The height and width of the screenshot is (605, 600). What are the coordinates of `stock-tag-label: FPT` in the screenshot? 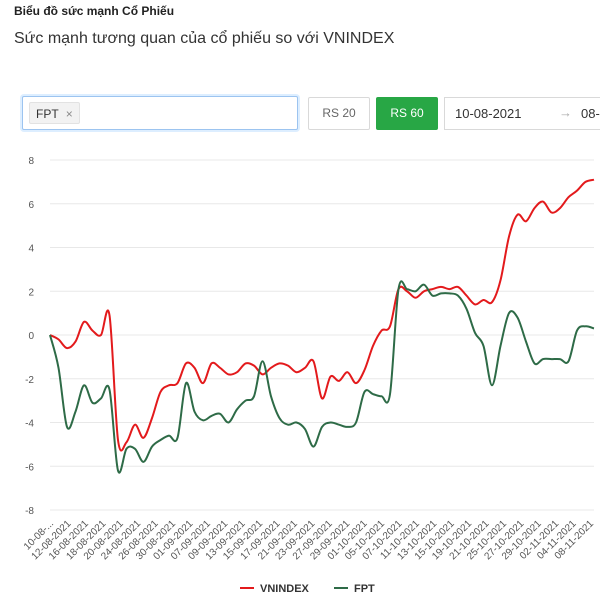 It's located at (47, 114).